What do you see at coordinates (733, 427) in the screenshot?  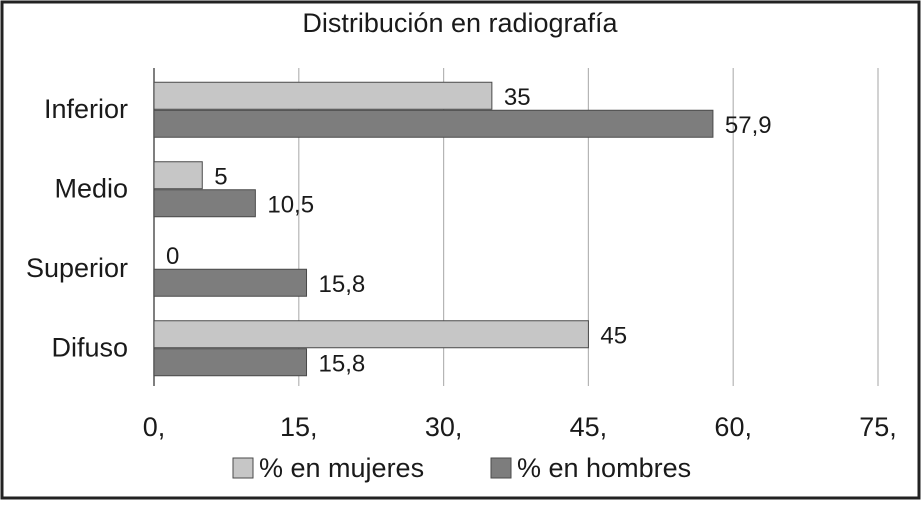 I see `x-tick-label: 60,` at bounding box center [733, 427].